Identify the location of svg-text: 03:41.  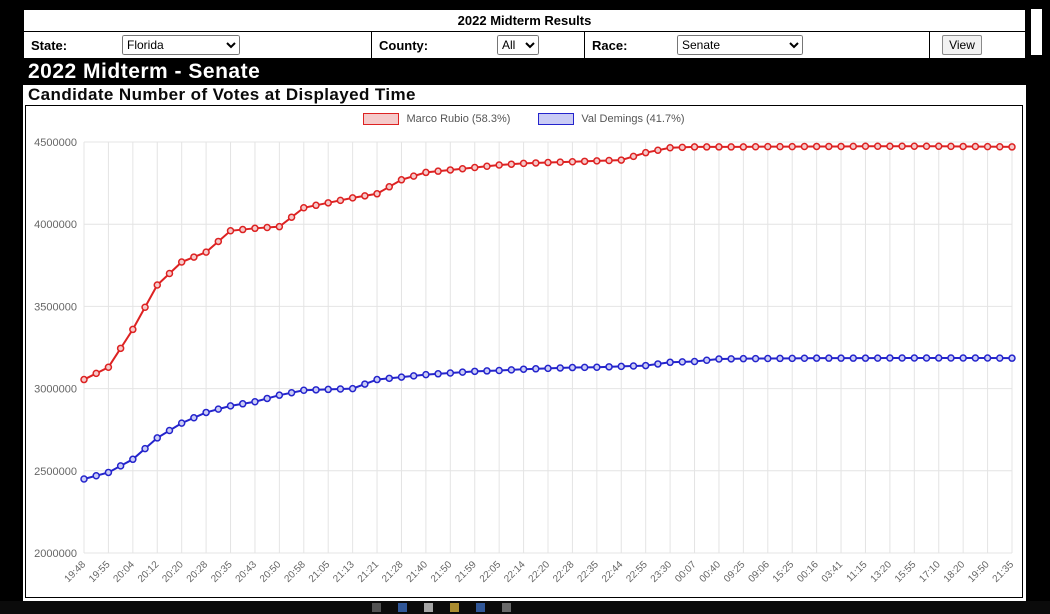
(833, 572).